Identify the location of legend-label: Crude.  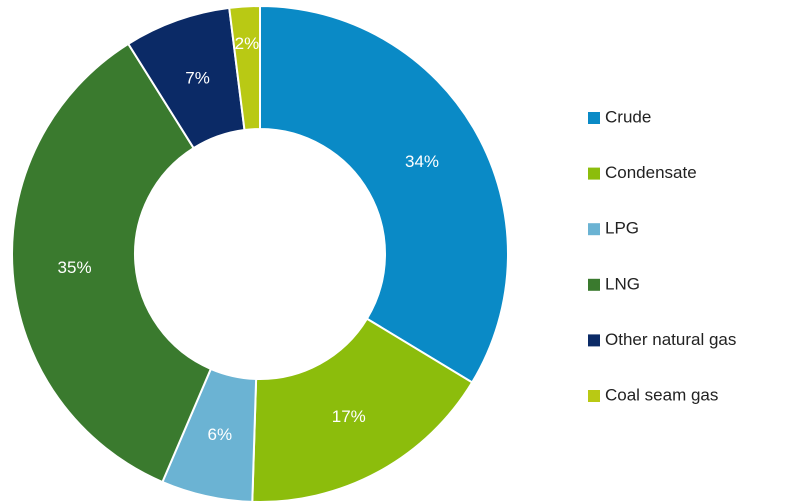
(628, 116).